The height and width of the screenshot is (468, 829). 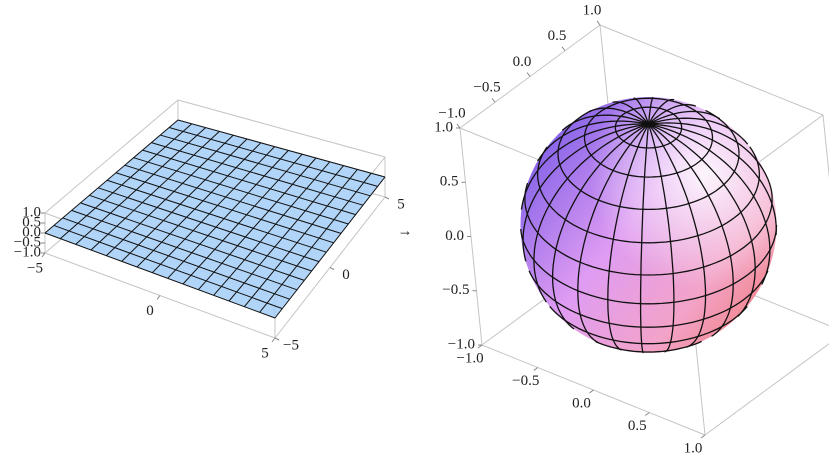 What do you see at coordinates (581, 403) in the screenshot?
I see `x-tick-label: 0.0` at bounding box center [581, 403].